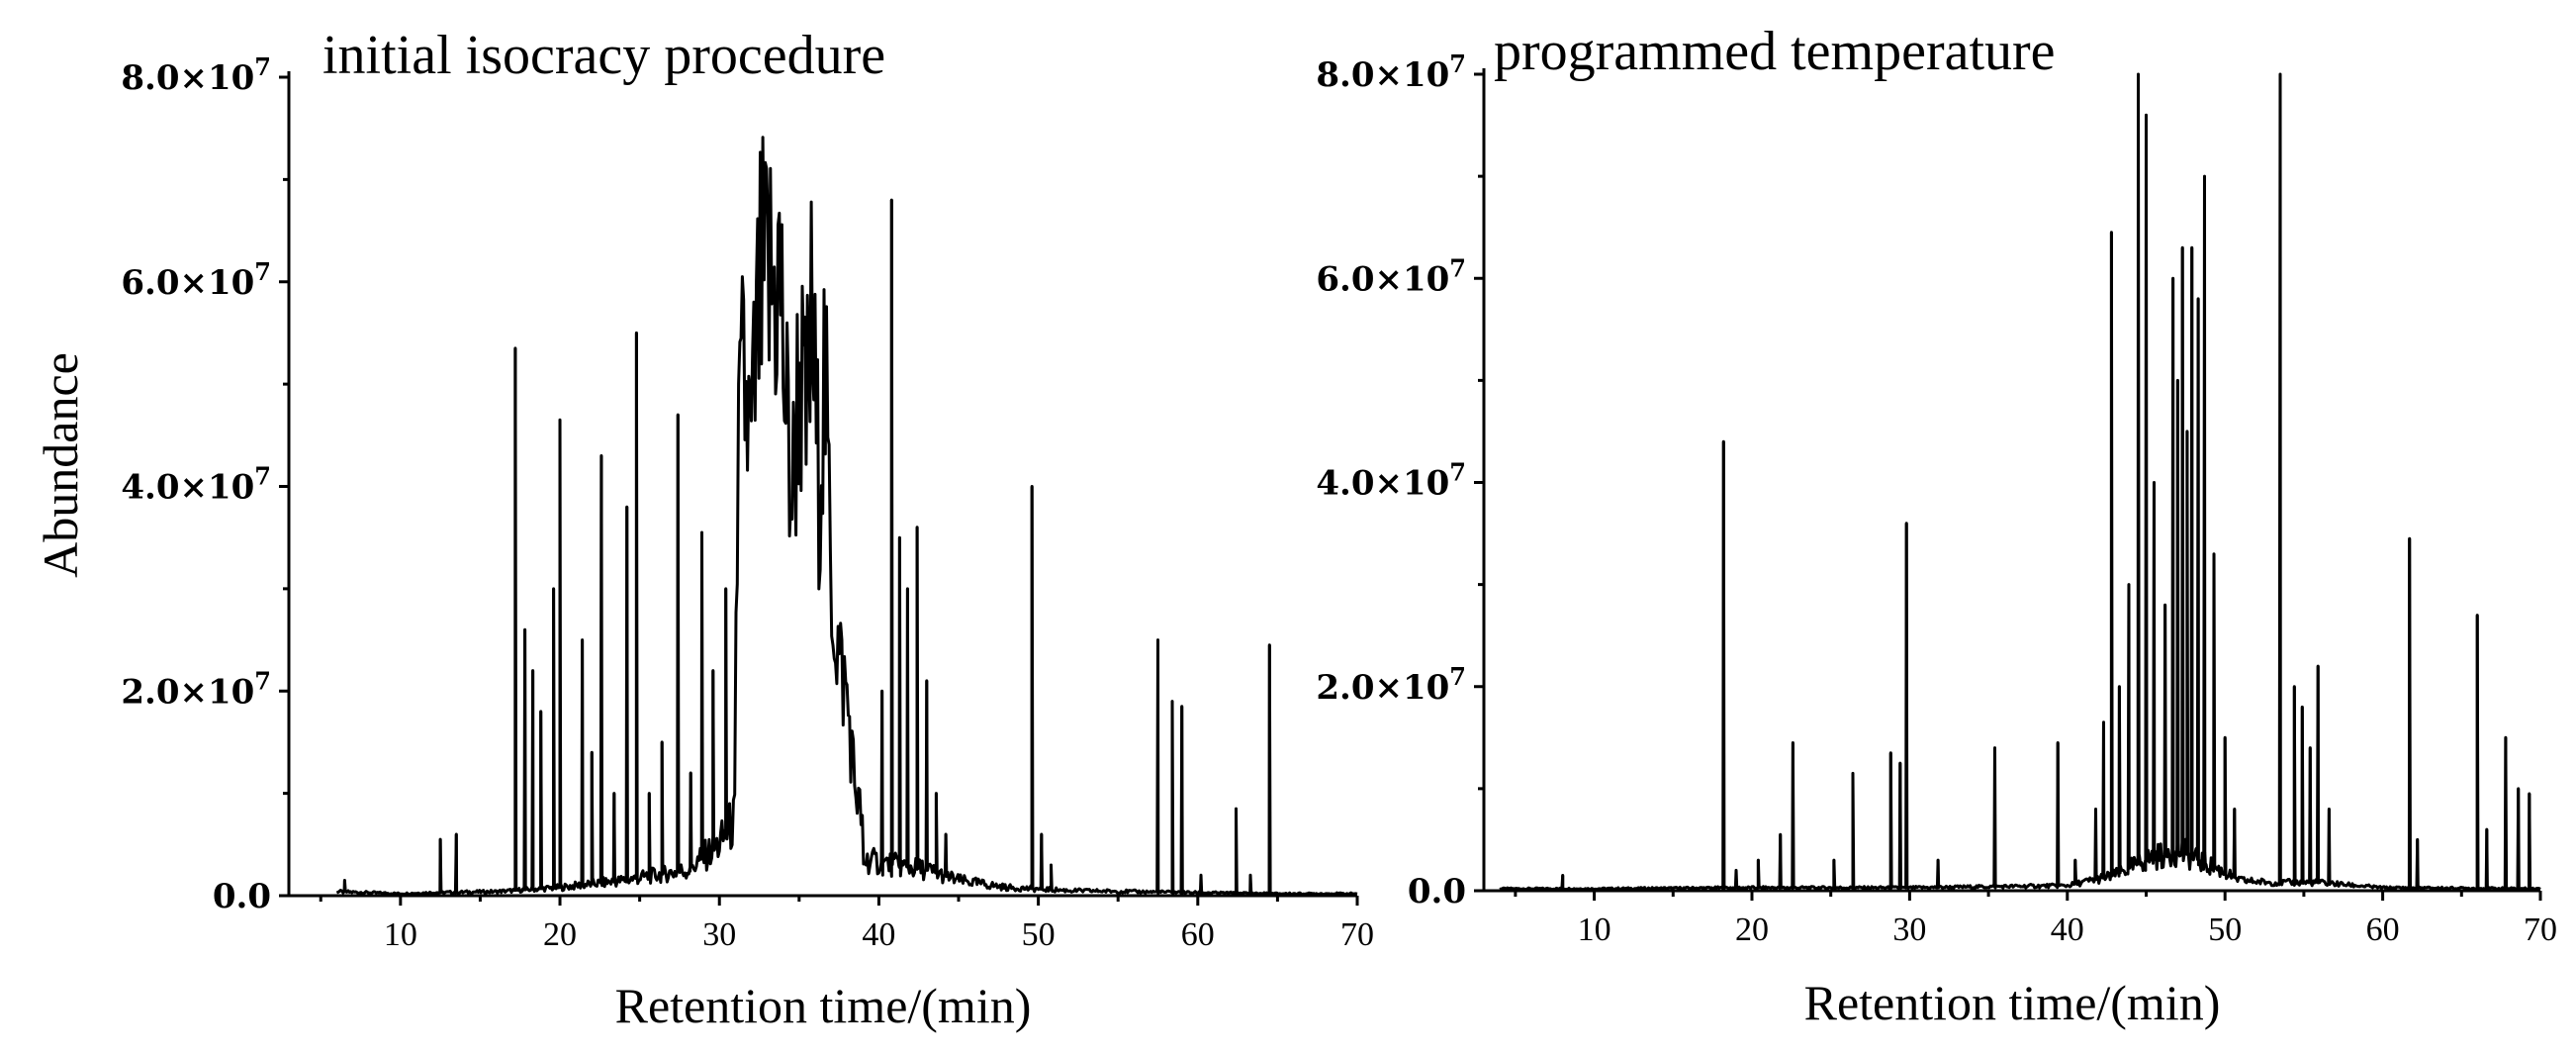 The image size is (2576, 1056). Describe the element at coordinates (61, 465) in the screenshot. I see `y-axis-title: Abundance` at that location.